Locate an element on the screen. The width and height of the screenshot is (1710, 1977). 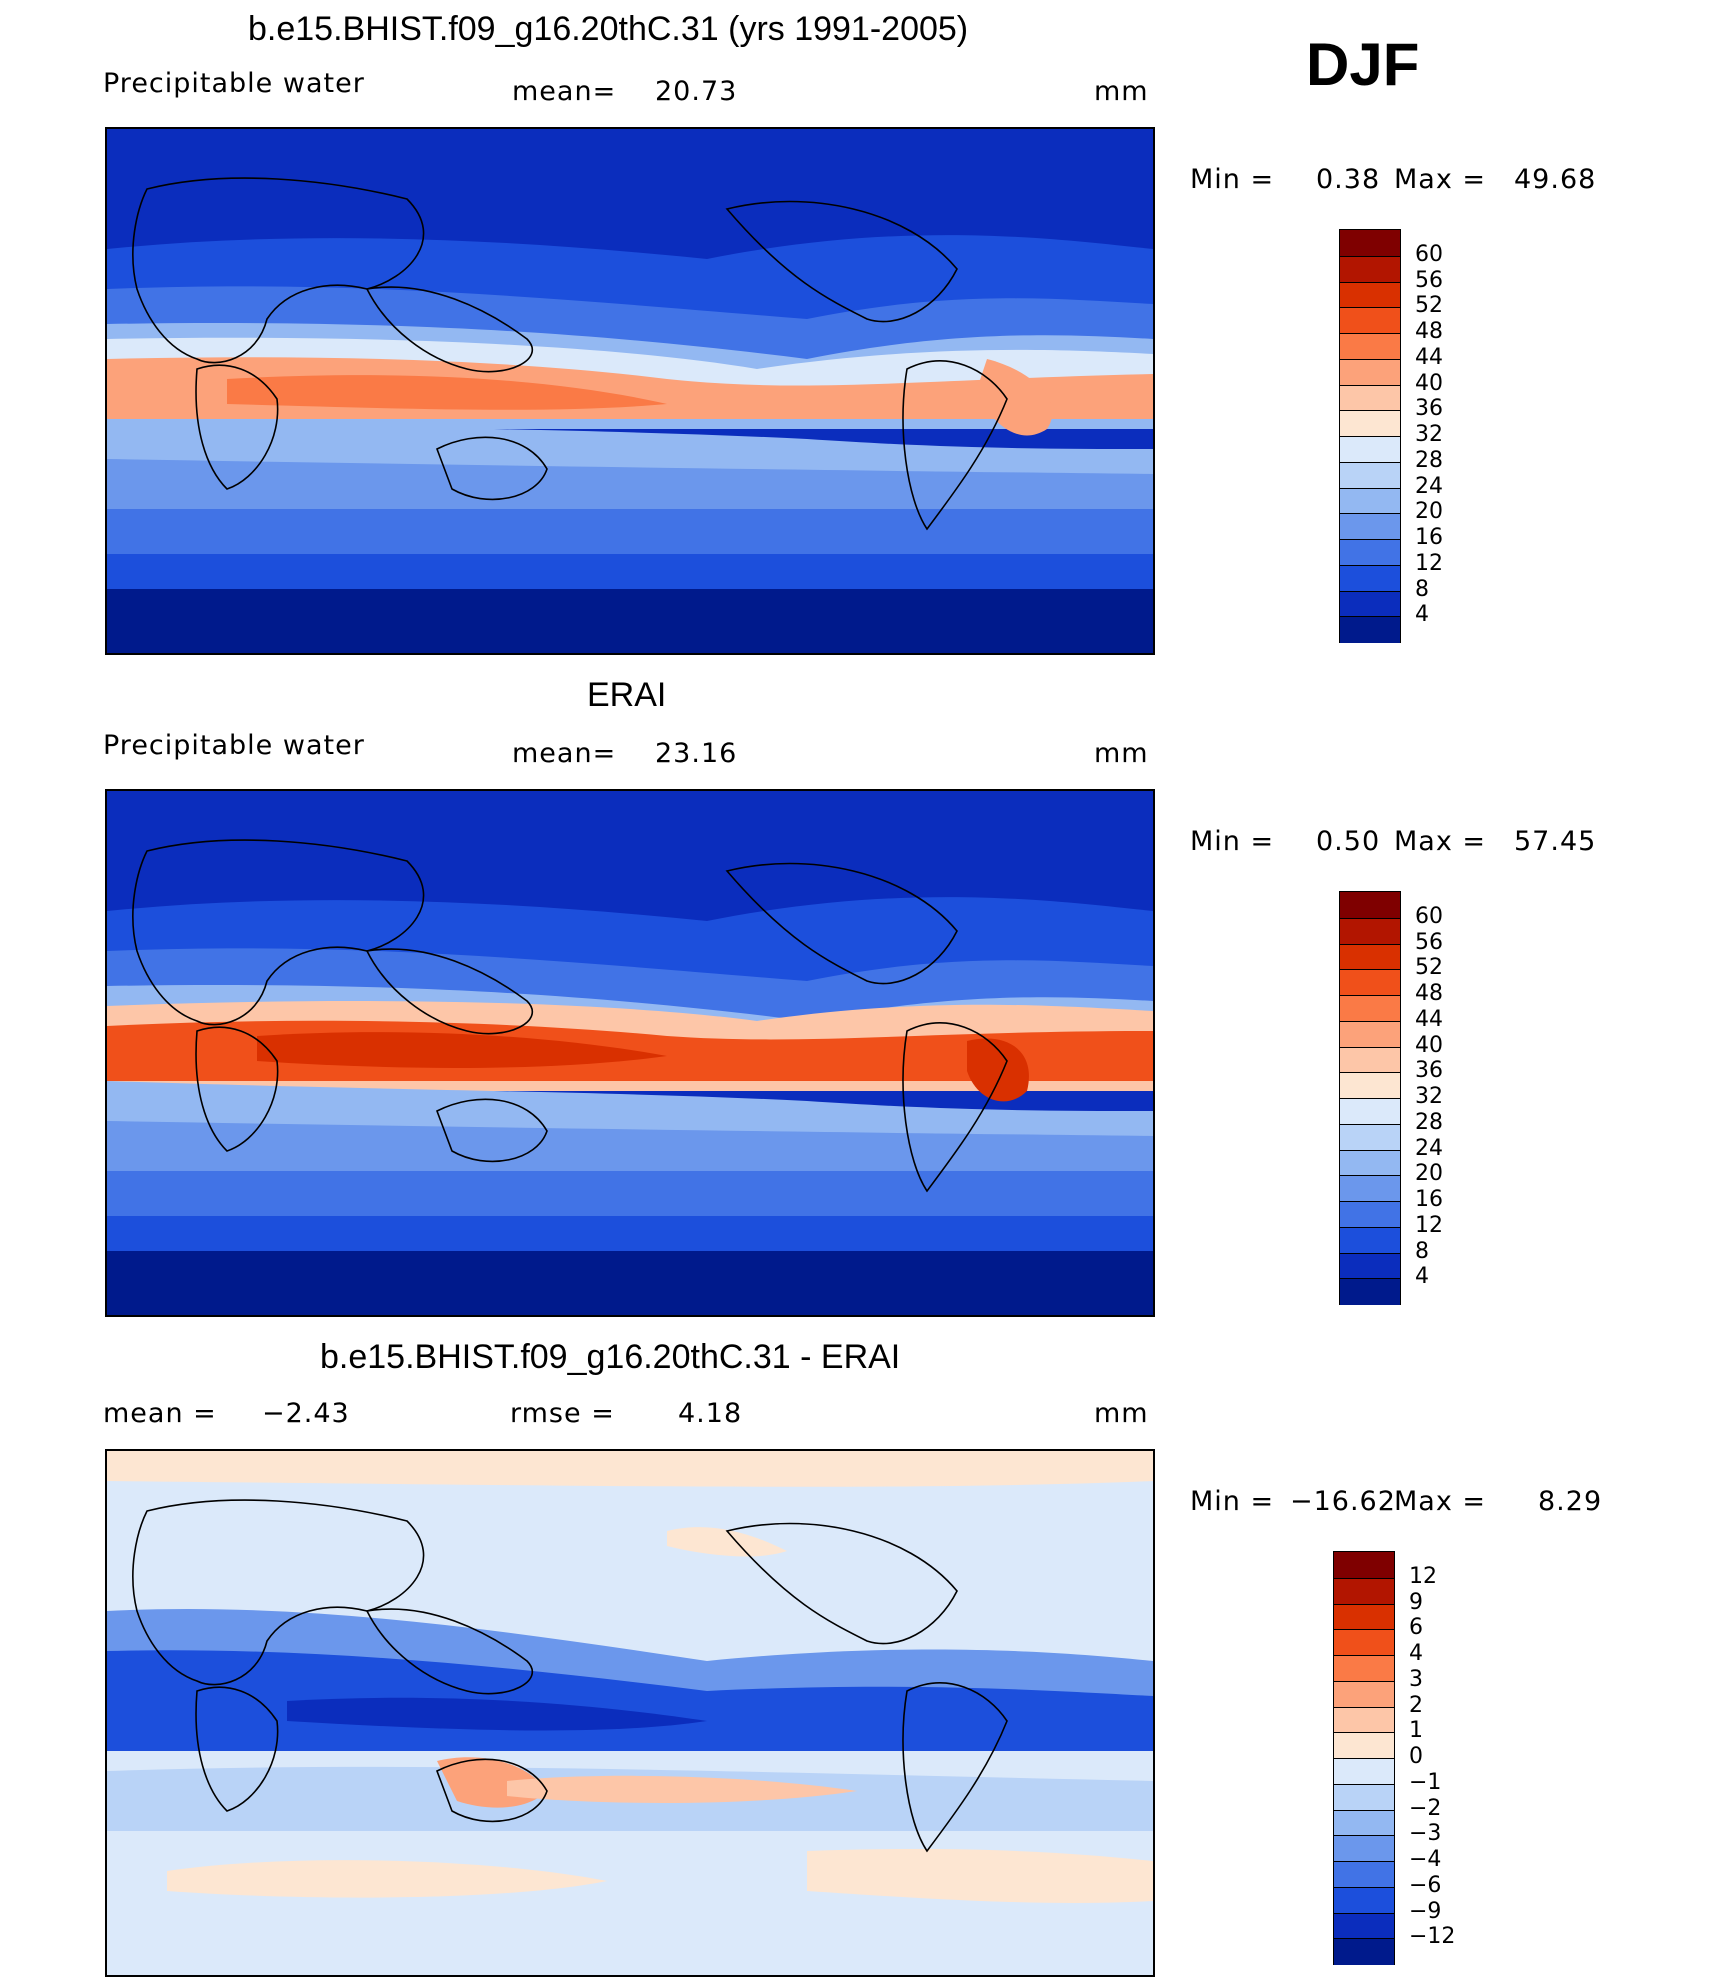
colorbar-tick-label: −1 is located at coordinates (1425, 1782).